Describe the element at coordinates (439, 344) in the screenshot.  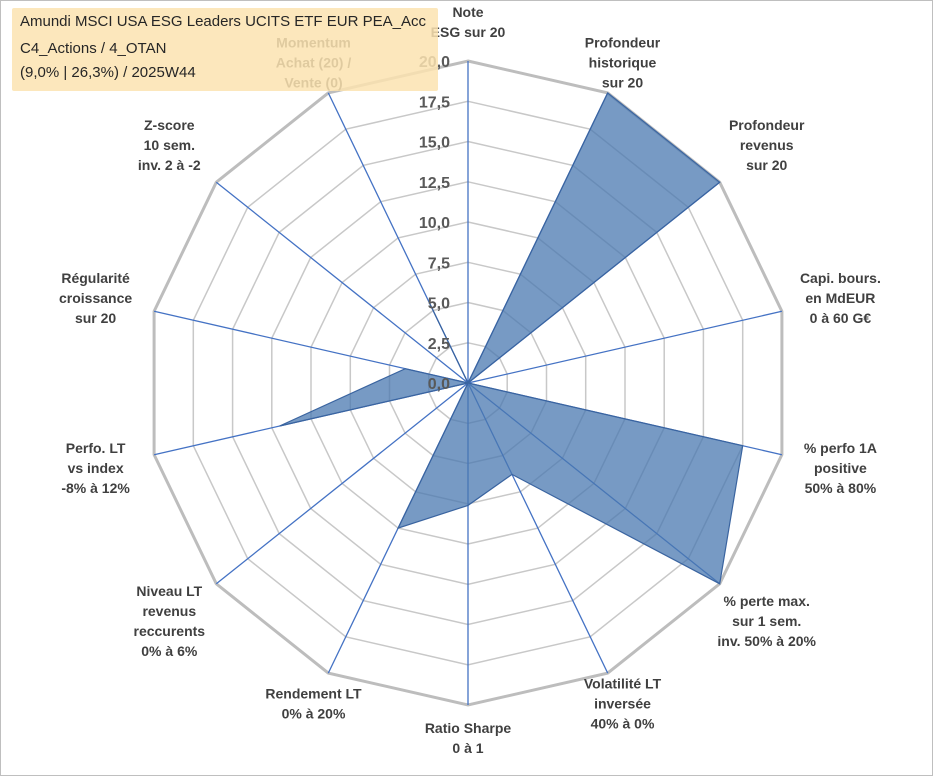
I see `tick-label-1: 2,5` at that location.